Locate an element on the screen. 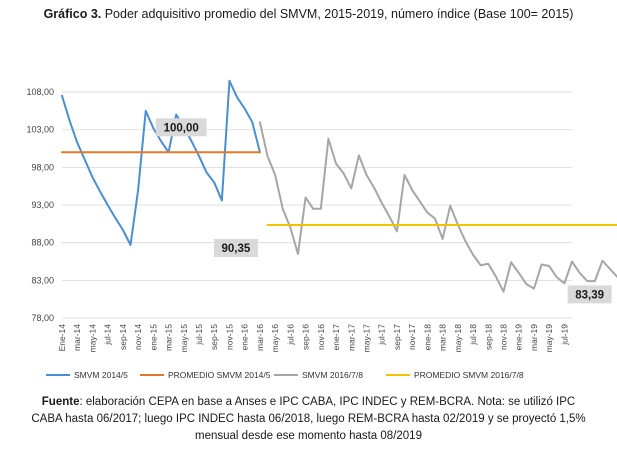  legend-item: PROMEDIO SMVM 2014/5 is located at coordinates (205, 375).